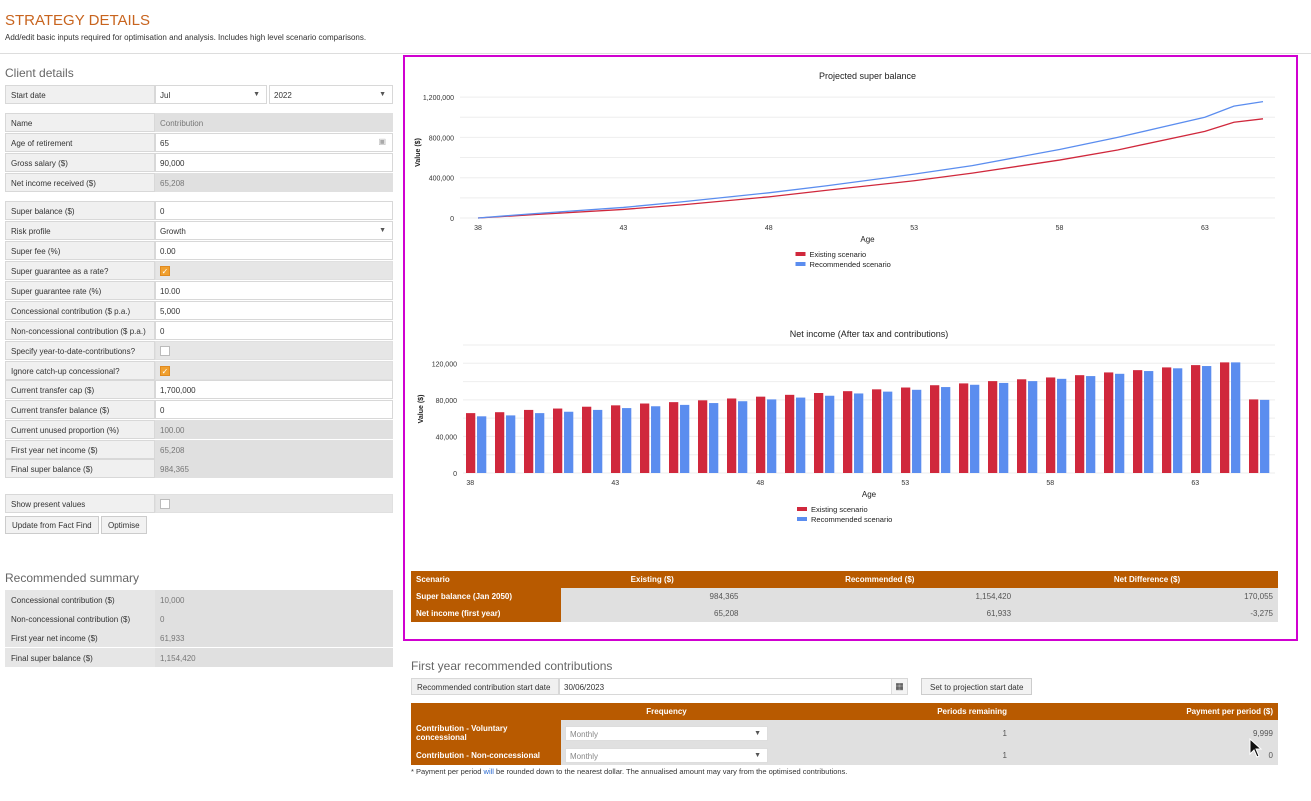  Describe the element at coordinates (584, 734) in the screenshot. I see `frequency-value: Monthly` at that location.